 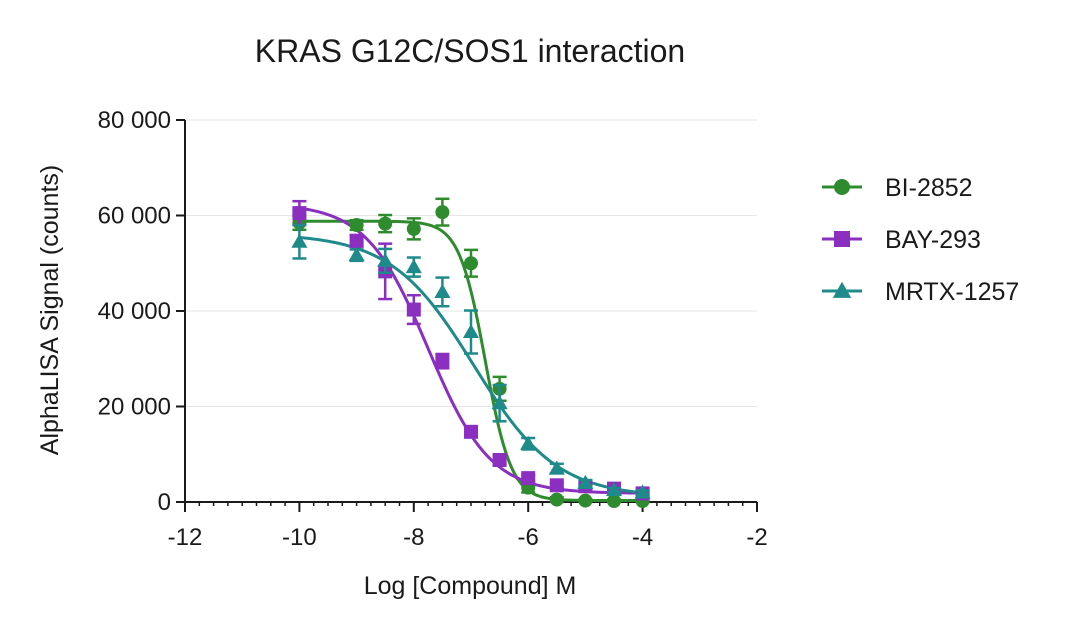 What do you see at coordinates (50, 310) in the screenshot?
I see `y-axis-label: AlphaLISA Signal (counts)` at bounding box center [50, 310].